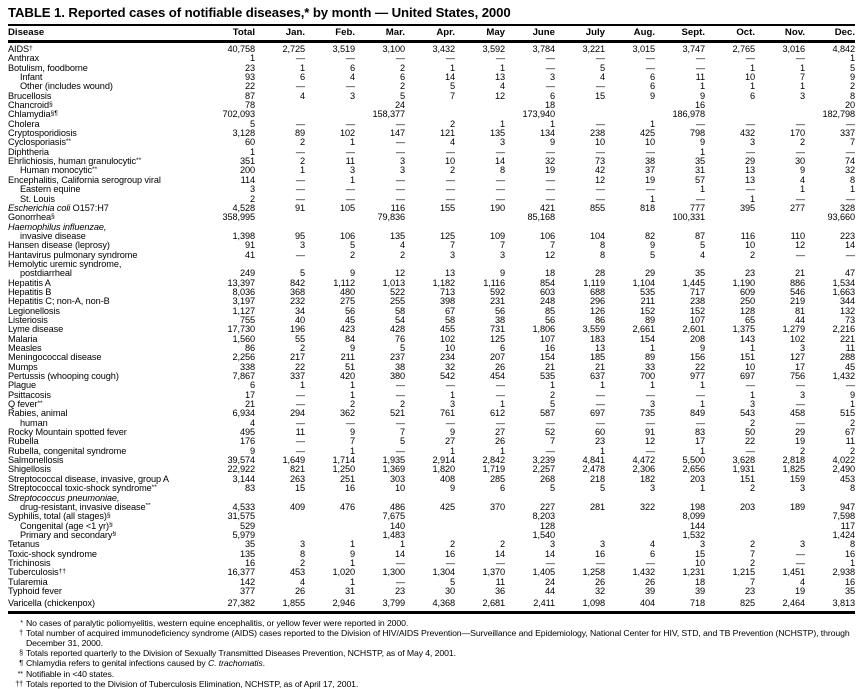 This screenshot has width=863, height=689. I want to click on value-cell: 116, so click(747, 236).